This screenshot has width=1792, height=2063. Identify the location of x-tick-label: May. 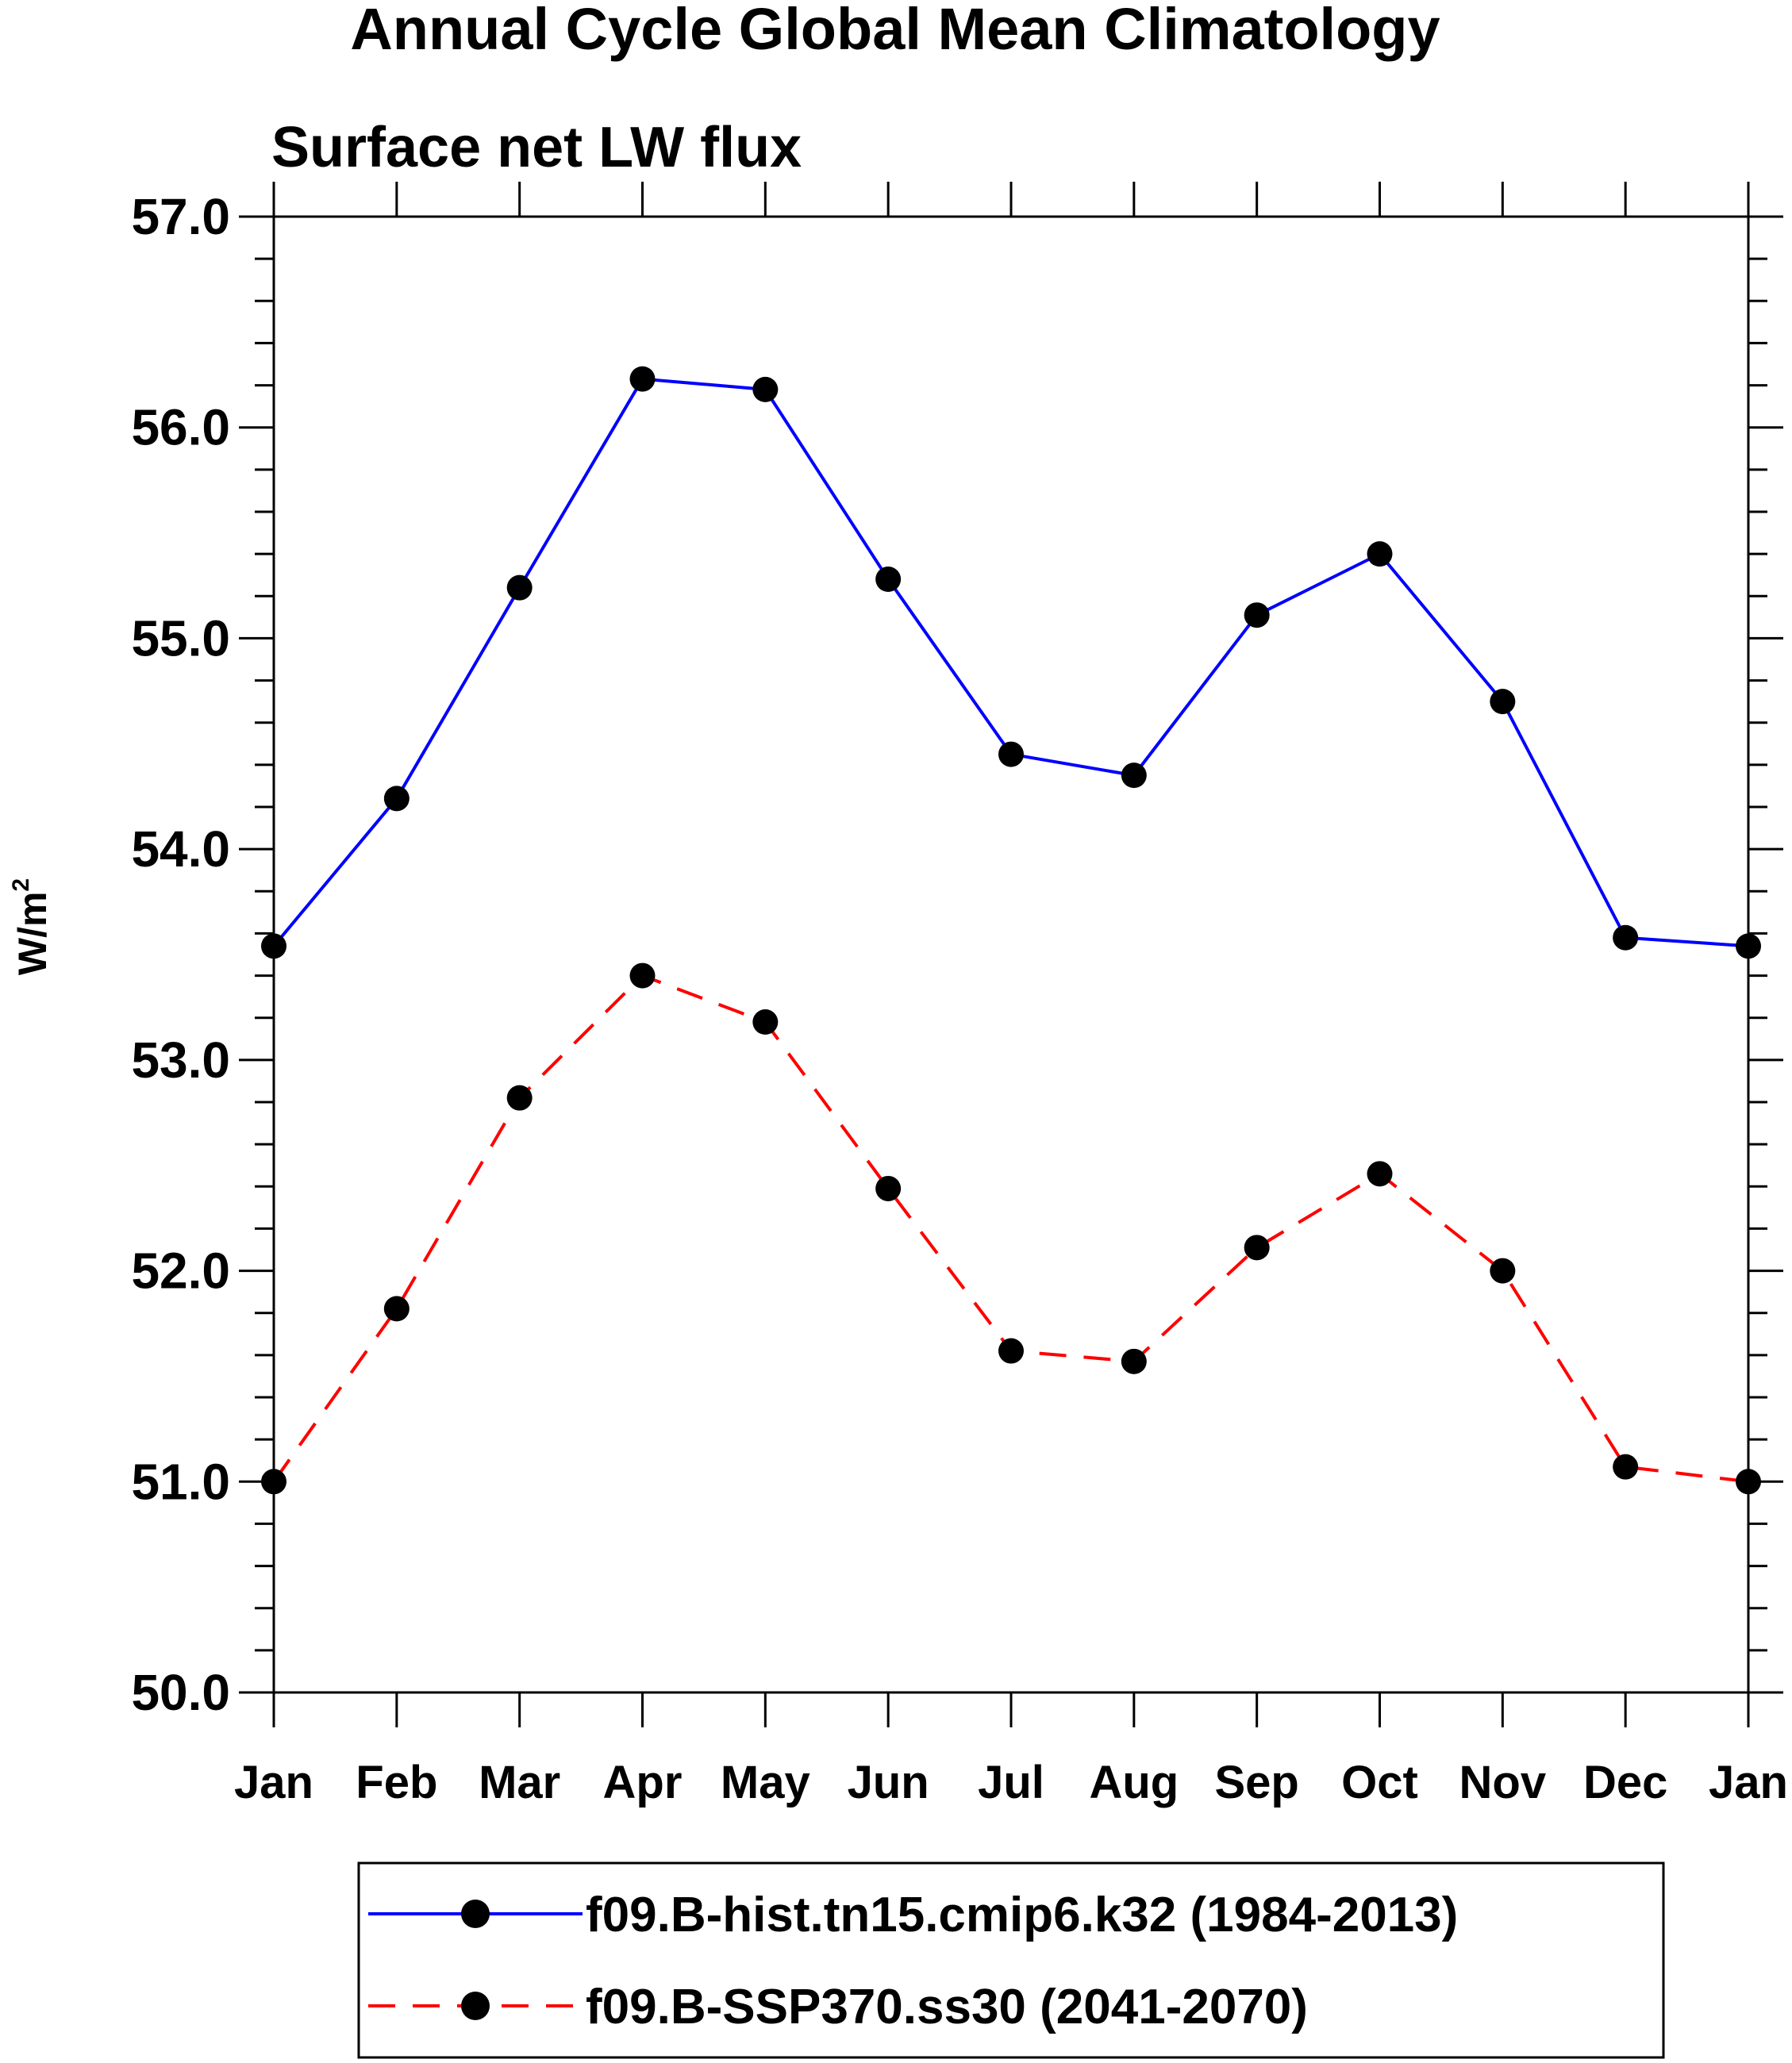
(765, 1782).